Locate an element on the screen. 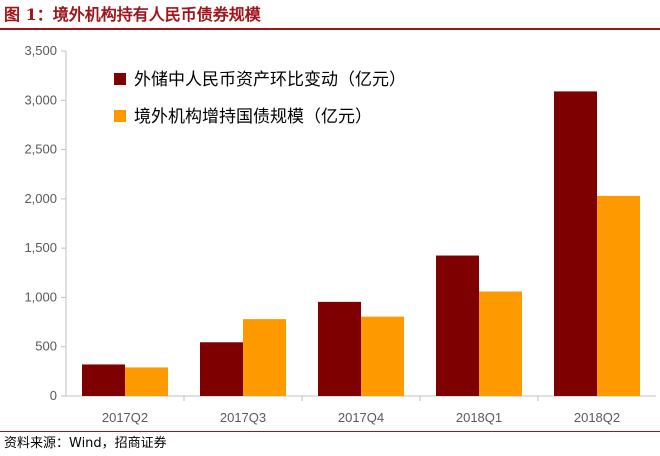 The width and height of the screenshot is (660, 456). y-tick-label: 1,000 is located at coordinates (40, 296).